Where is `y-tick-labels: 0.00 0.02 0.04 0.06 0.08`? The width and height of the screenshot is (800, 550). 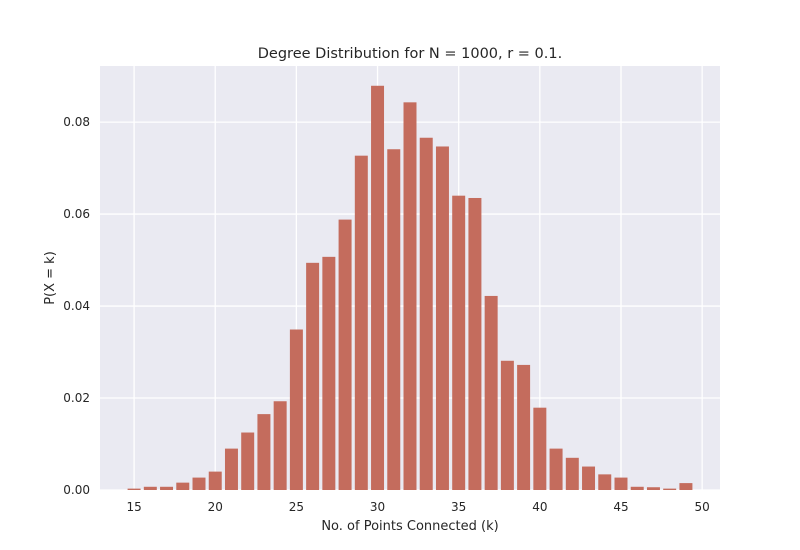 y-tick-labels: 0.00 0.02 0.04 0.06 0.08 is located at coordinates (76, 306).